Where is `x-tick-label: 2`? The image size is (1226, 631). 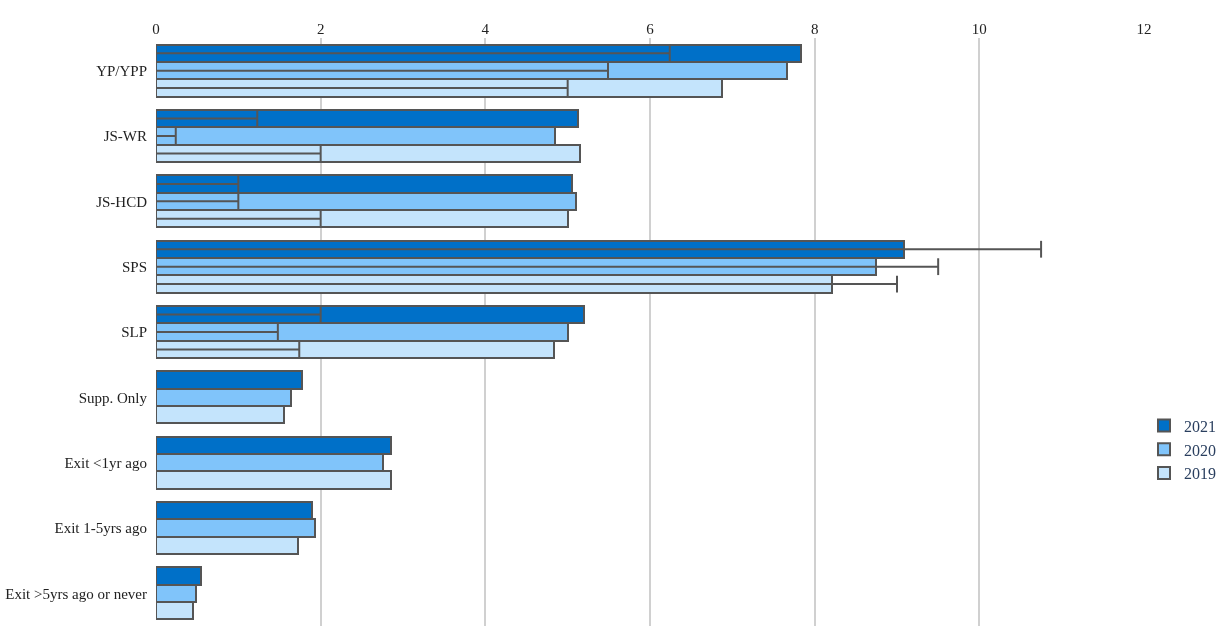
x-tick-label: 2 is located at coordinates (320, 29).